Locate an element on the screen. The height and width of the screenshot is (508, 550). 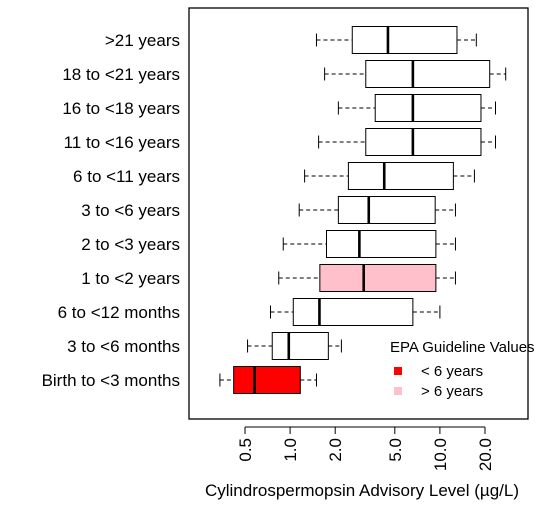
y-tick-label: Birth to <3 months is located at coordinates (111, 380).